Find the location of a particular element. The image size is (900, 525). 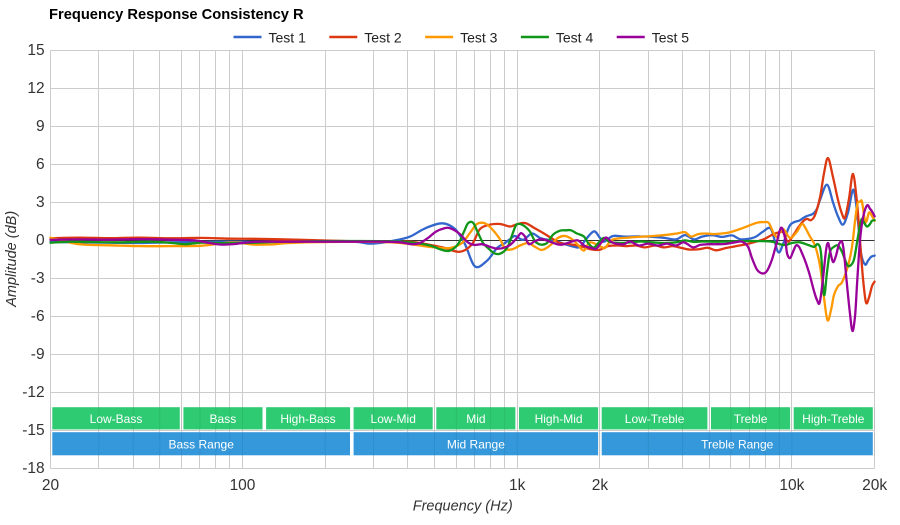

svg-text: Test 2 is located at coordinates (383, 37).